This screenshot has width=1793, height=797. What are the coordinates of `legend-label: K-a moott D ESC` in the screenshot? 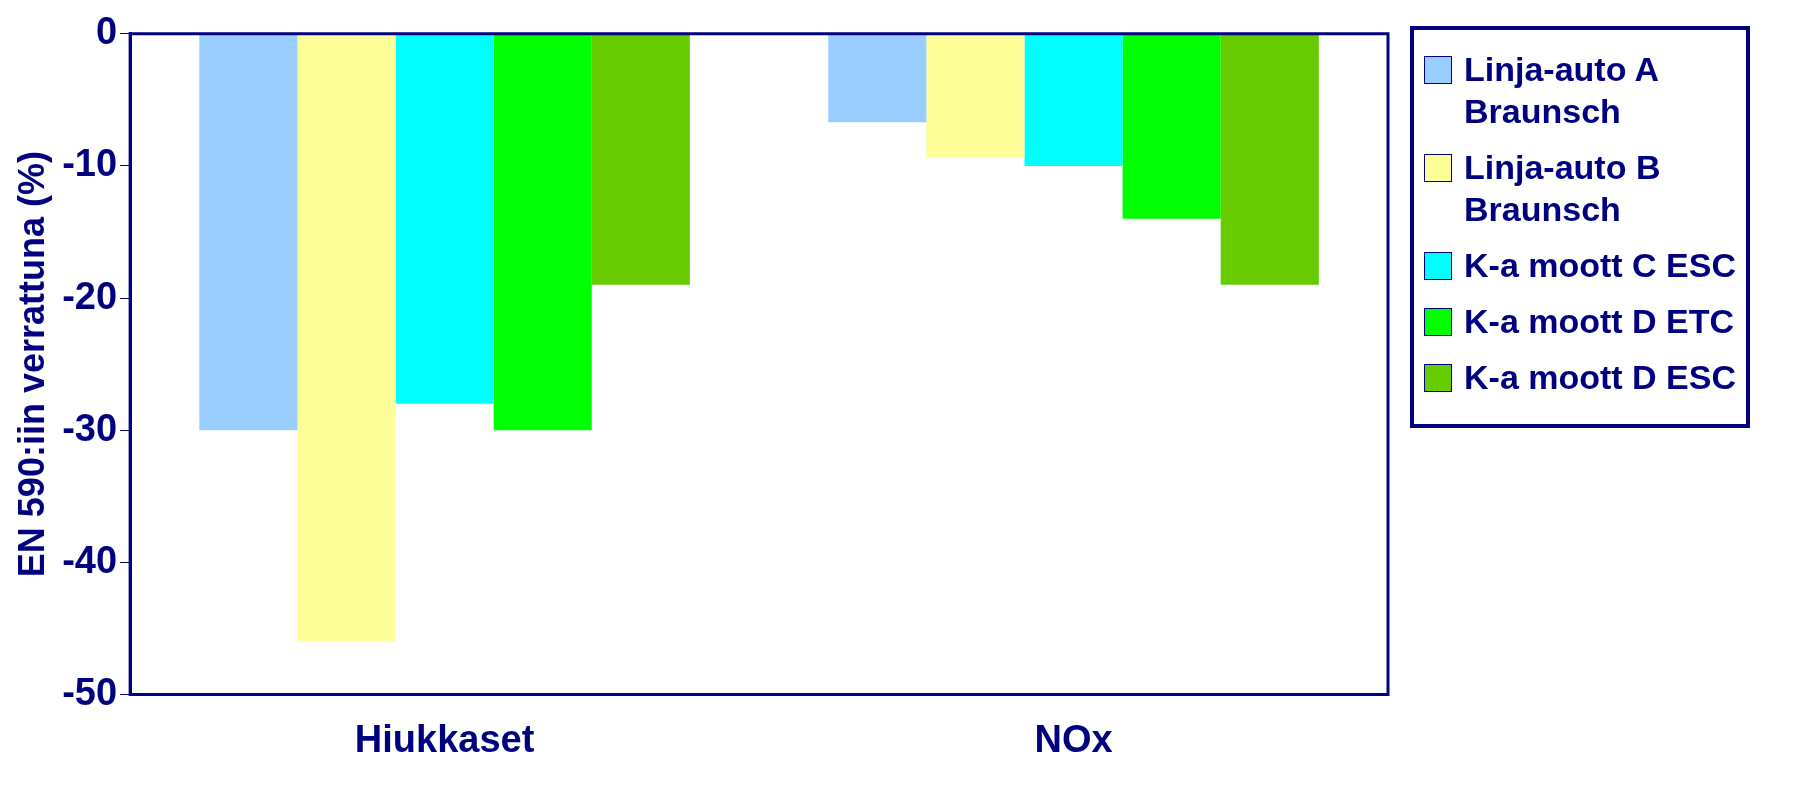 It's located at (1600, 377).